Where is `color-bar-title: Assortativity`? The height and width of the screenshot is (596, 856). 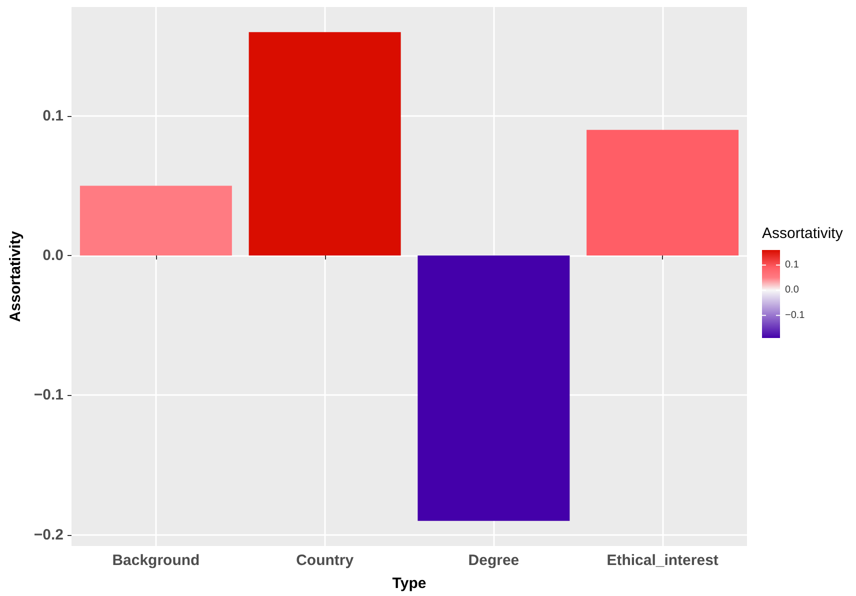 color-bar-title: Assortativity is located at coordinates (803, 233).